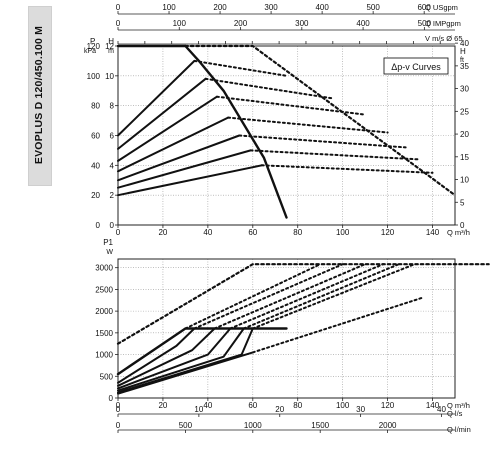 The height and width of the screenshot is (450, 500). Describe the element at coordinates (459, 429) in the screenshot. I see `bottom-scale-label-1: Q l/min` at that location.